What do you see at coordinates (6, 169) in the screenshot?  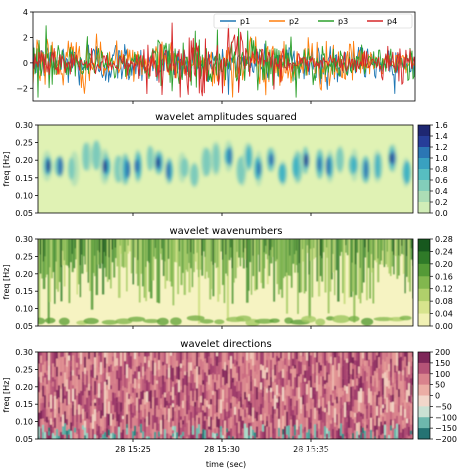 I see `y-axis-label: freq [Hz]` at bounding box center [6, 169].